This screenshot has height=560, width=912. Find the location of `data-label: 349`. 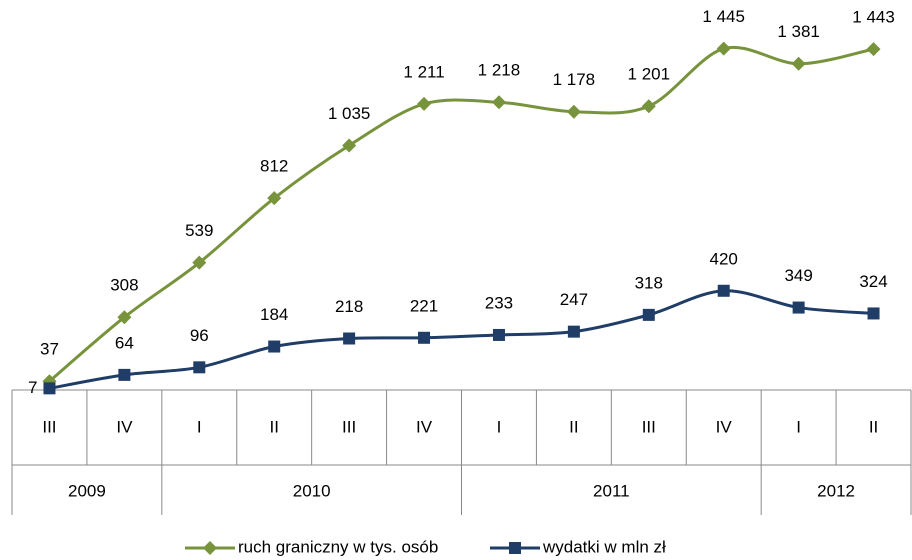

data-label: 349 is located at coordinates (798, 275).